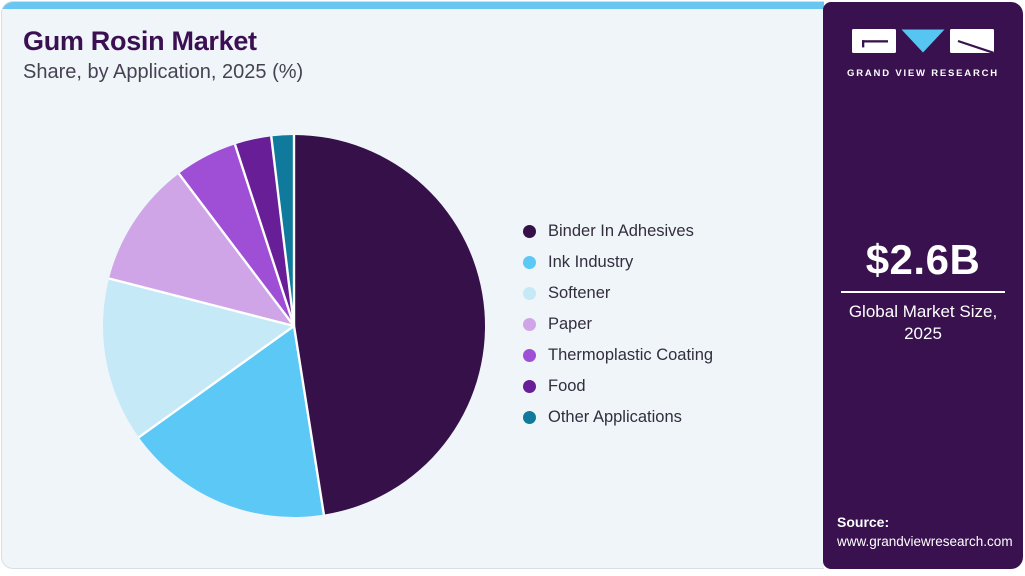 Image resolution: width=1025 pixels, height=576 pixels. What do you see at coordinates (618, 324) in the screenshot?
I see `legend-item: Paper` at bounding box center [618, 324].